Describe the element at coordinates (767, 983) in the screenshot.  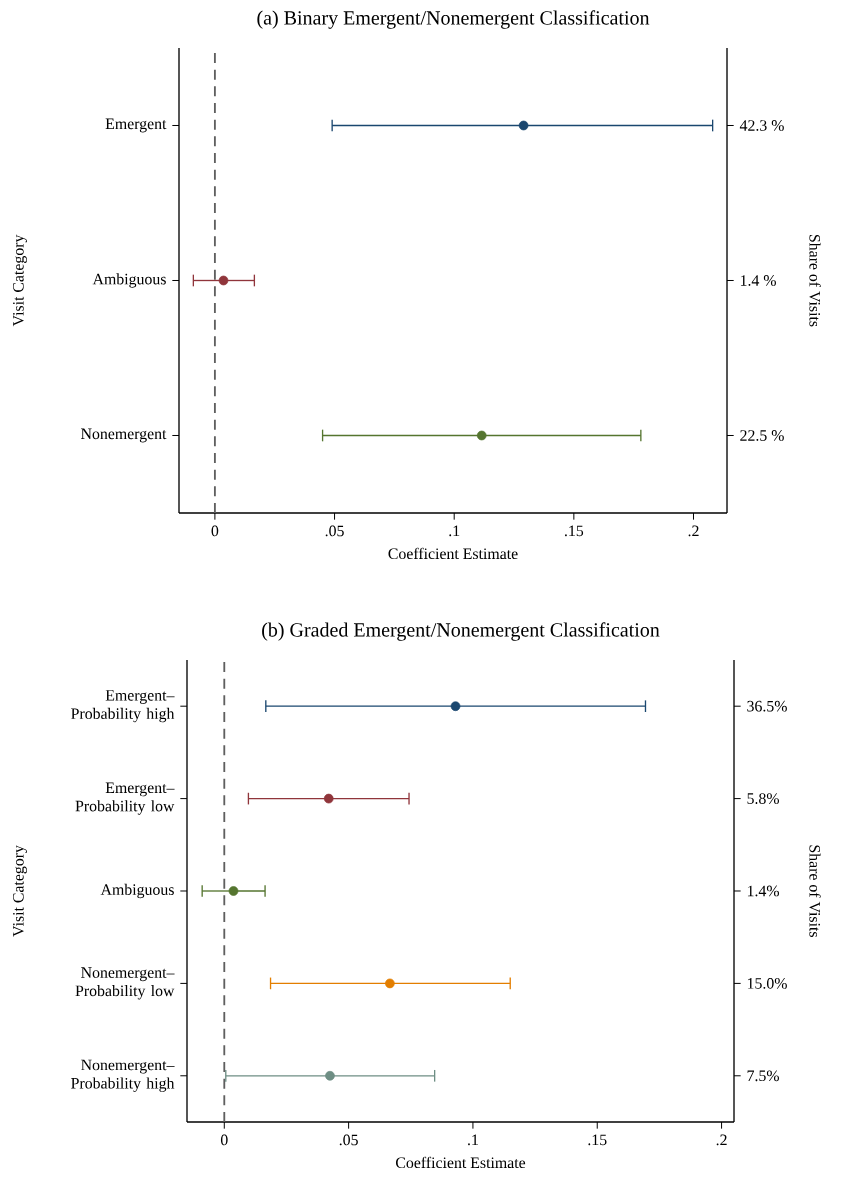
I see `y2-tick-label: 15.0%` at that location.